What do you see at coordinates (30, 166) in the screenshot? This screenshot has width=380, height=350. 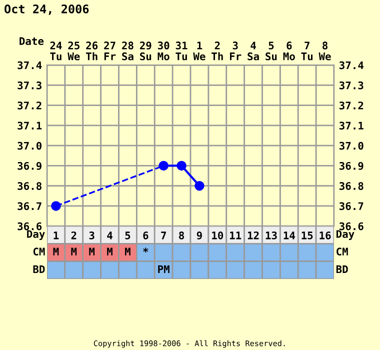 I see `y-tick-label: 36.9` at bounding box center [30, 166].